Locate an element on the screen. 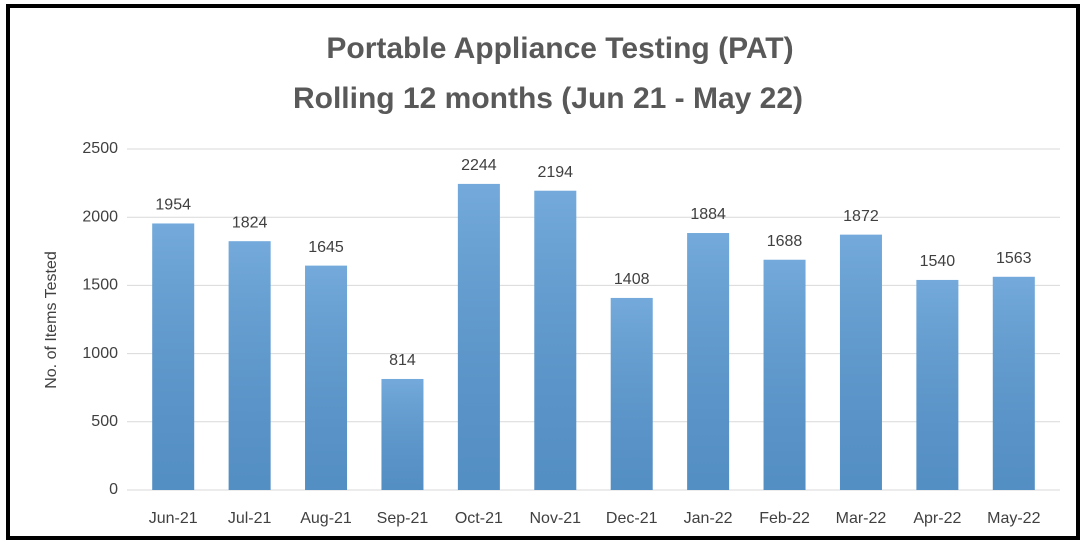  x-tick-label: Oct-21 is located at coordinates (479, 518).